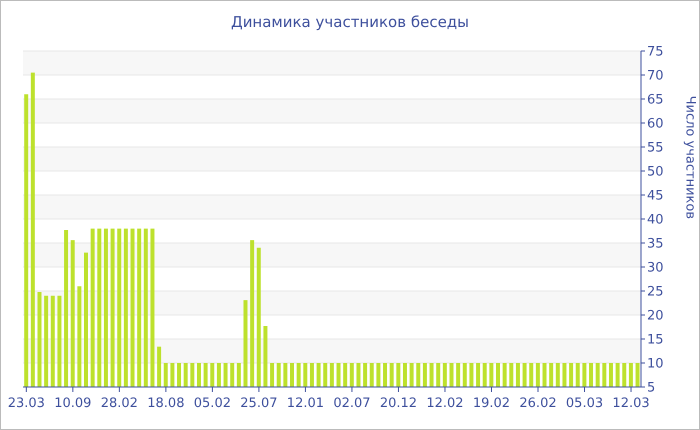  I want to click on y-tick-label: 20, so click(655, 316).